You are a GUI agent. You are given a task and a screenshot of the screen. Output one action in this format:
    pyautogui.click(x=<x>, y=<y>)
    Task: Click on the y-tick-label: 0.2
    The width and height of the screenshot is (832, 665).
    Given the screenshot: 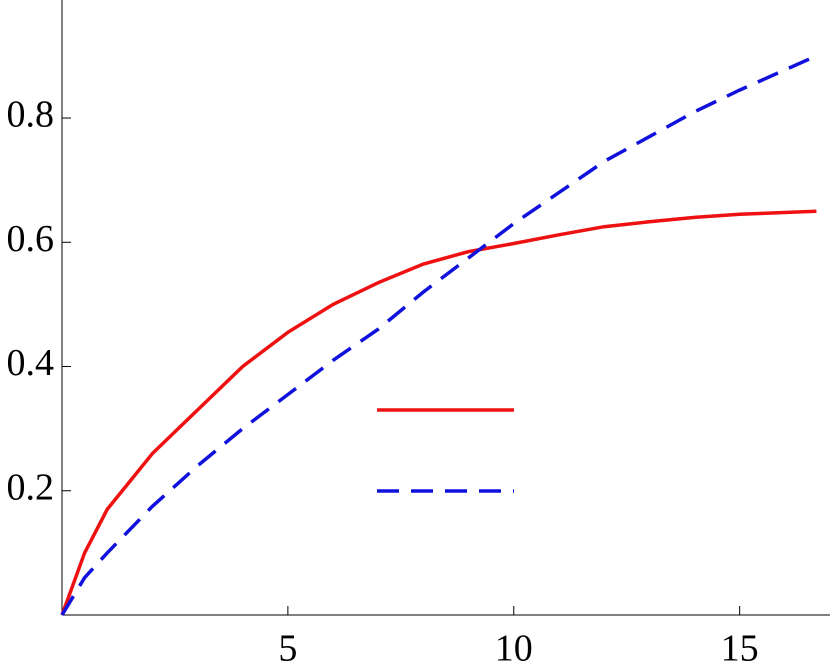 What is the action you would take?
    pyautogui.click(x=31, y=487)
    